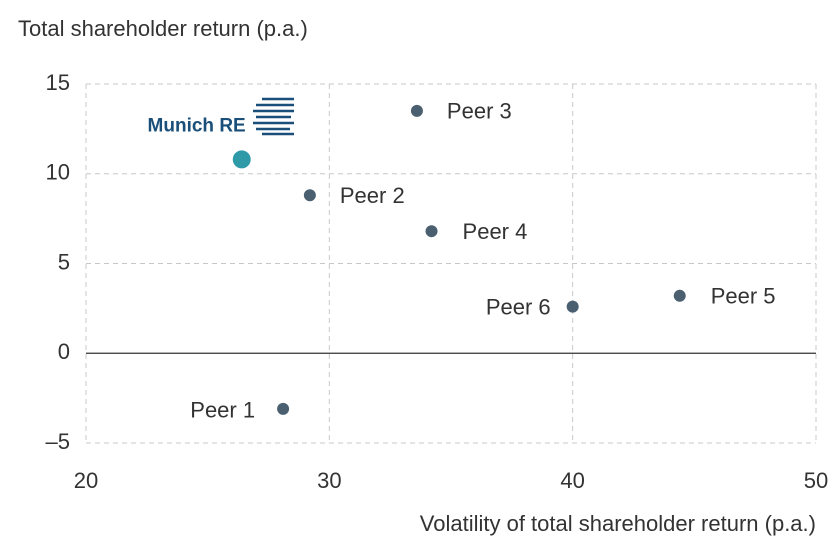 Image resolution: width=838 pixels, height=541 pixels. What do you see at coordinates (58, 82) in the screenshot?
I see `y-tick-label: 15` at bounding box center [58, 82].